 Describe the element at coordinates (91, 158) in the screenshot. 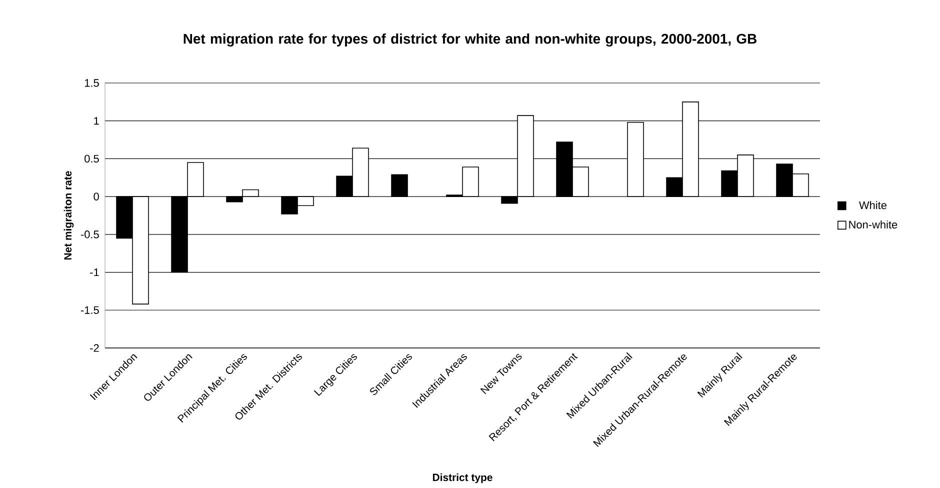

I see `y-tick-label: 0.5` at that location.